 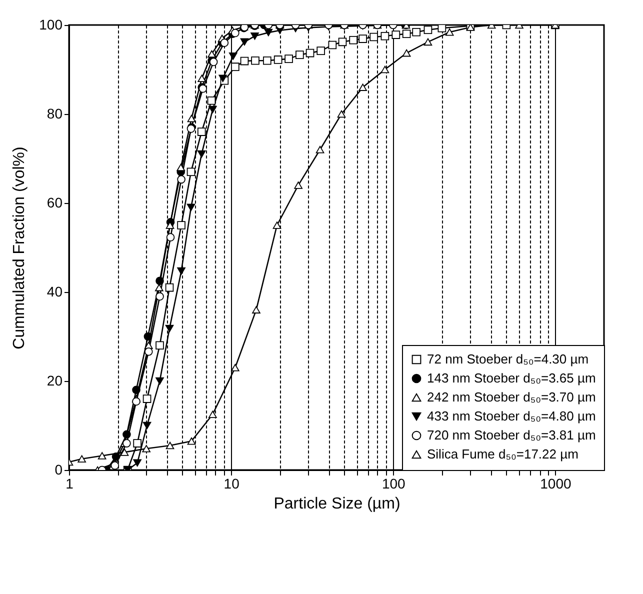 What do you see at coordinates (511, 416) in the screenshot?
I see `legend-label: 433 nm Stoeber d₅₀=4.80 µm` at bounding box center [511, 416].